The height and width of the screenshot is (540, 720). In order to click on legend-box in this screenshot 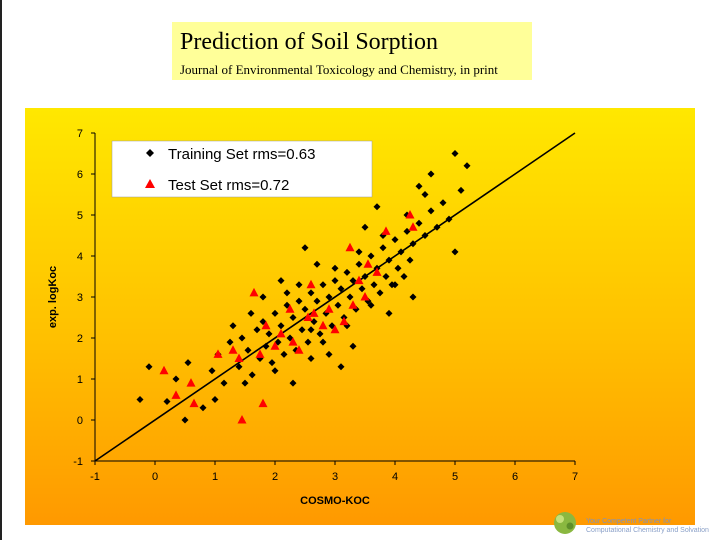, I will do `click(242, 169)`.